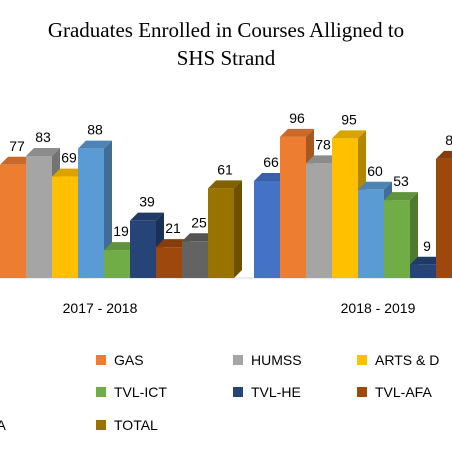  I want to click on bar-2017-2018-tvl-he, so click(143, 249).